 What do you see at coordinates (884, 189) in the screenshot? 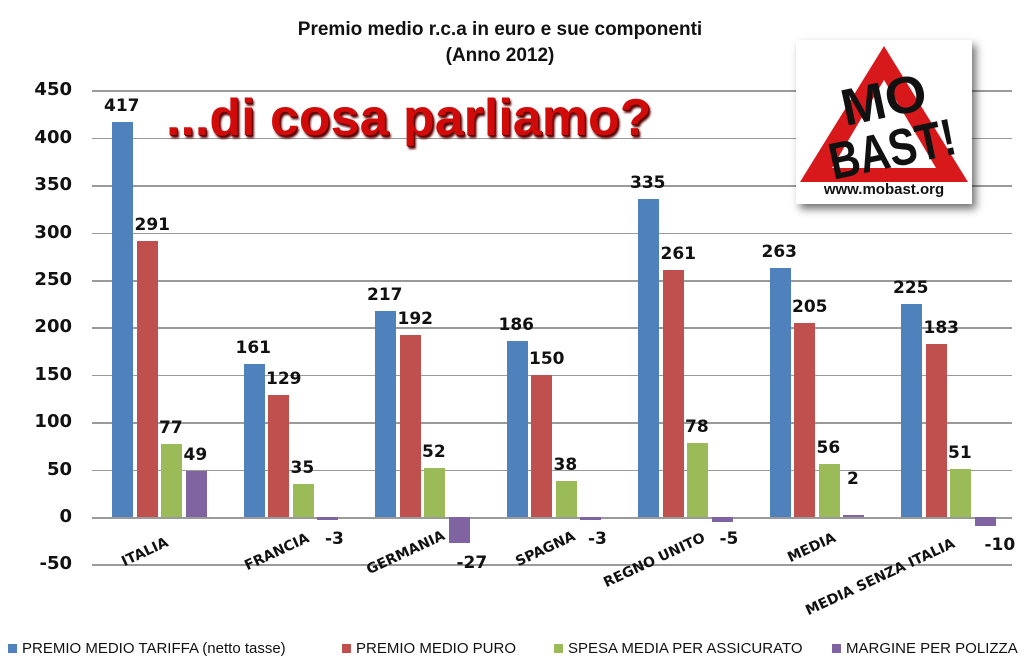
I see `logo-url: www.mobast.org` at bounding box center [884, 189].